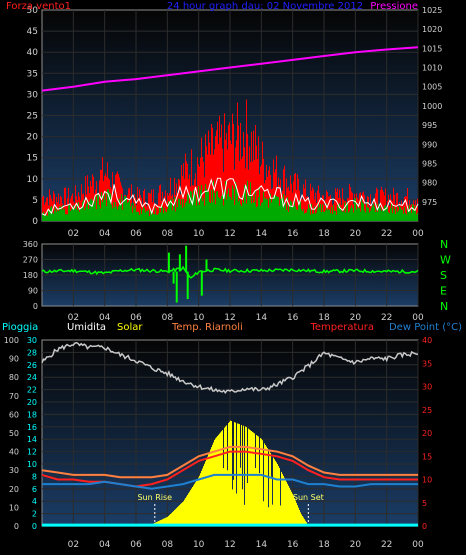 Image resolution: width=466 pixels, height=555 pixels. Describe the element at coordinates (14, 414) in the screenshot. I see `humidity-y-tick: 60` at that location.